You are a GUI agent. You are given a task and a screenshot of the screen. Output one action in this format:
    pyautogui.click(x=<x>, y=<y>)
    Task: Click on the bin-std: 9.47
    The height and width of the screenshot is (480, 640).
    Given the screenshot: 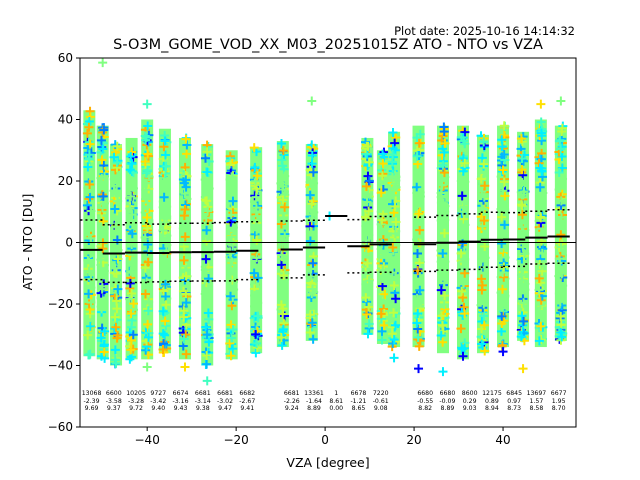 What is the action you would take?
    pyautogui.click(x=225, y=408)
    